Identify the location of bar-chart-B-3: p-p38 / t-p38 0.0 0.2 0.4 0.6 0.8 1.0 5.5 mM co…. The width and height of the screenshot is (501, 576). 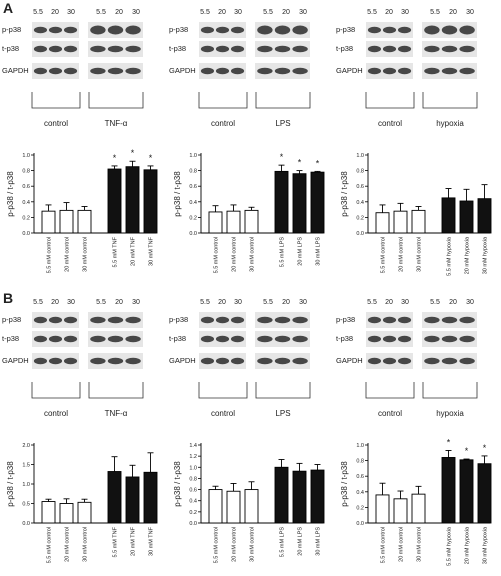
(416, 501).